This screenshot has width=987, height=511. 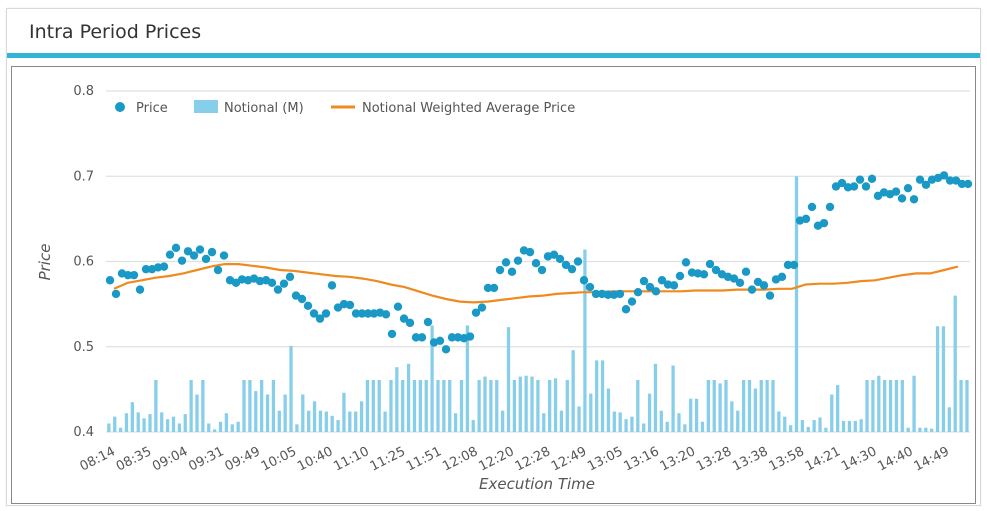 What do you see at coordinates (468, 108) in the screenshot?
I see `legend-vwap-label: Notional Weighted Average Price` at bounding box center [468, 108].